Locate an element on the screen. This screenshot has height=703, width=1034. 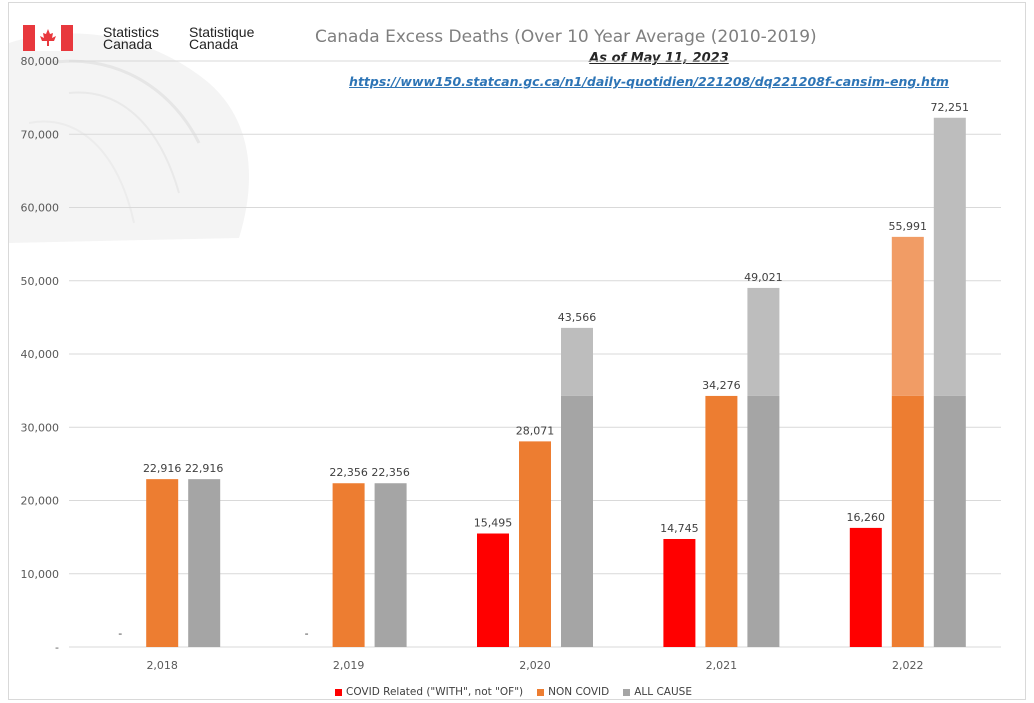
y-tick-label: 40,000 is located at coordinates (40, 354).